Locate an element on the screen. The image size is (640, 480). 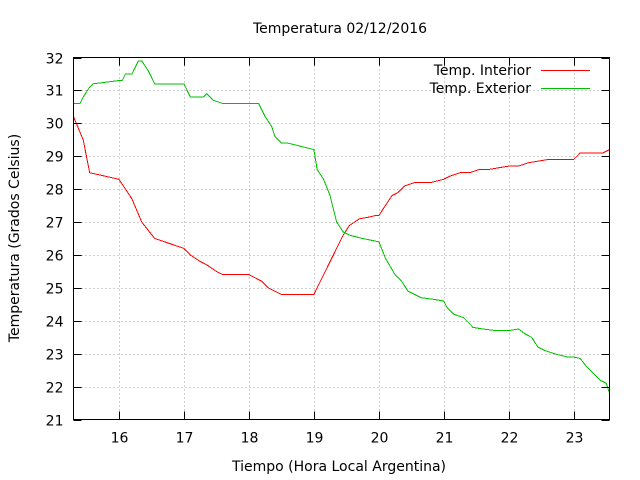
legend: Temp. Interior Temp. Exterior is located at coordinates (509, 80).